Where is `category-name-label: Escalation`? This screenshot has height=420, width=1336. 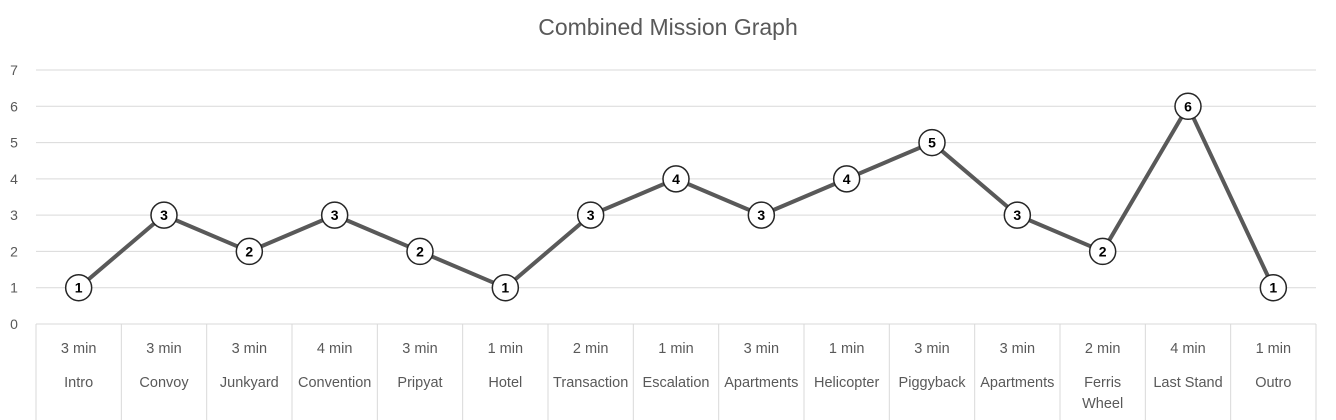
category-name-label: Escalation is located at coordinates (676, 383).